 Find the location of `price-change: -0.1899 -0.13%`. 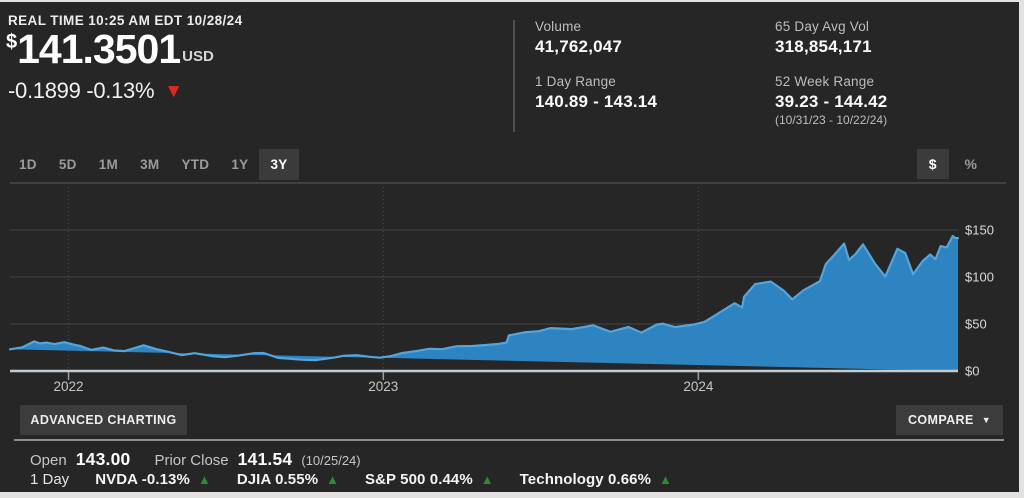

price-change: -0.1899 -0.13% is located at coordinates (81, 90).